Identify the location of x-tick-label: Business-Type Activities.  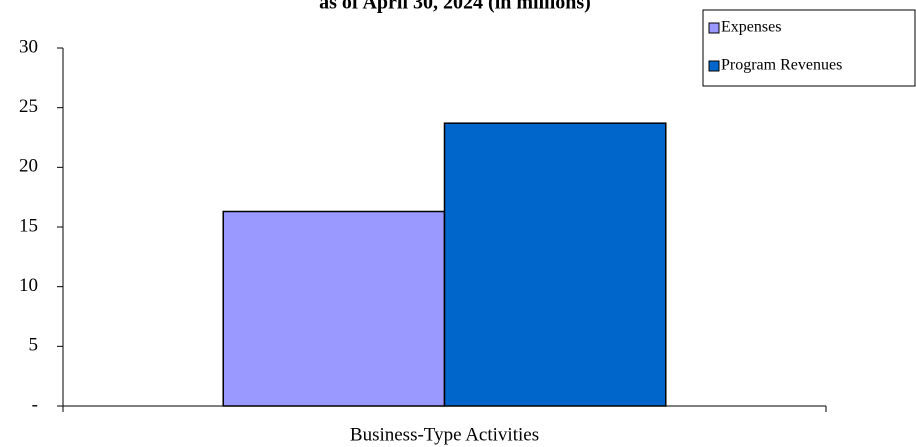
(444, 434).